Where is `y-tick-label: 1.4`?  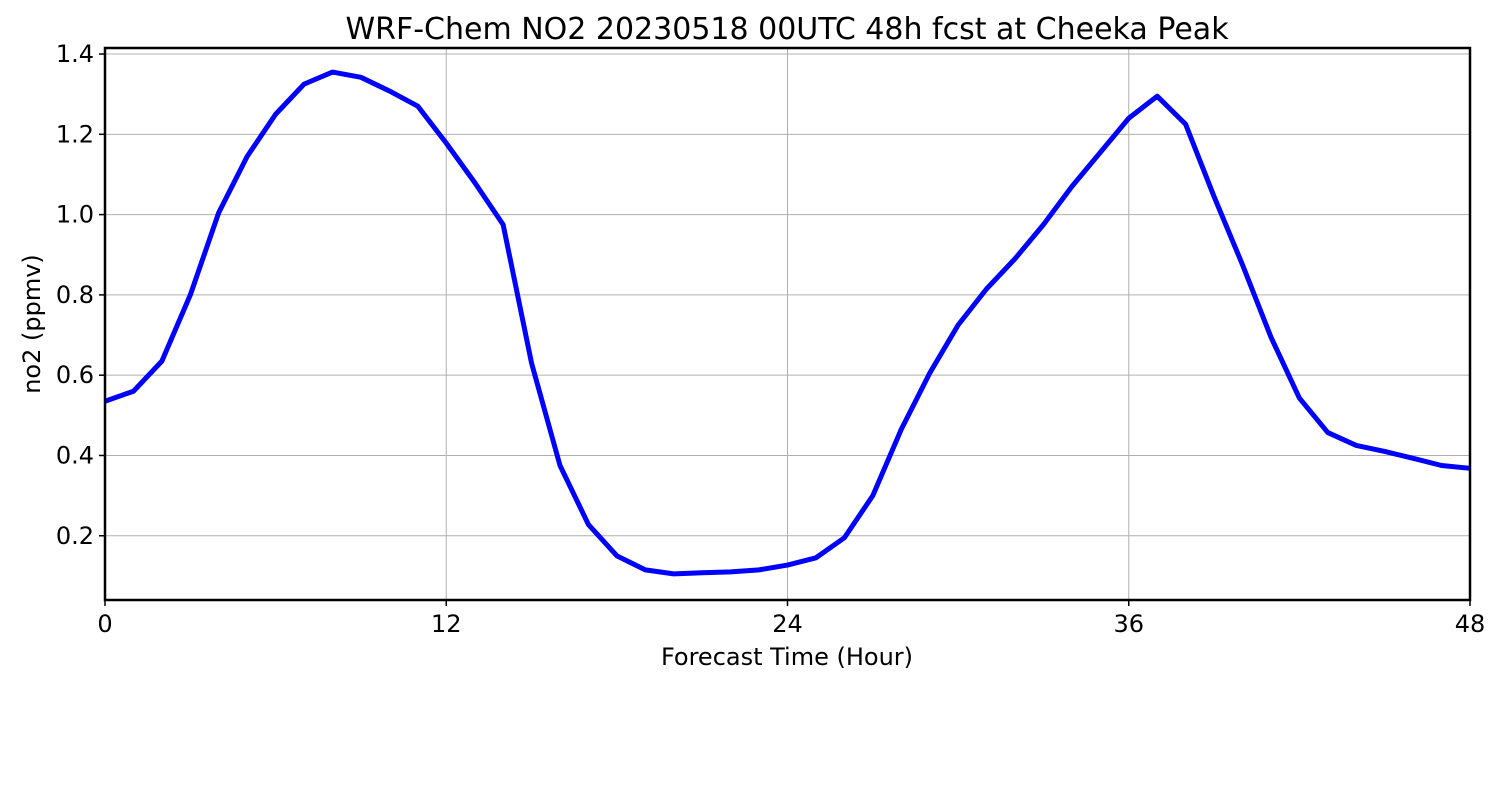
y-tick-label: 1.4 is located at coordinates (75, 54).